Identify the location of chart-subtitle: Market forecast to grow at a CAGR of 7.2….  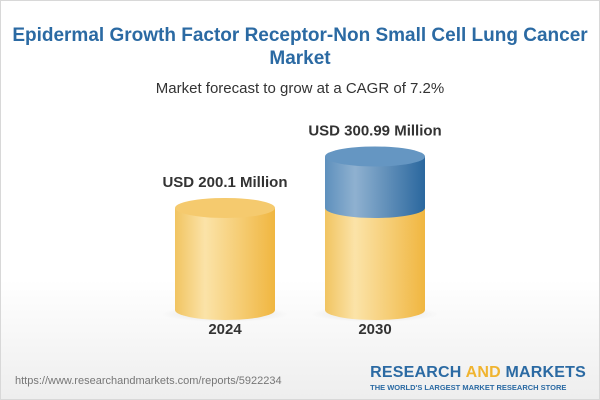
(300, 88).